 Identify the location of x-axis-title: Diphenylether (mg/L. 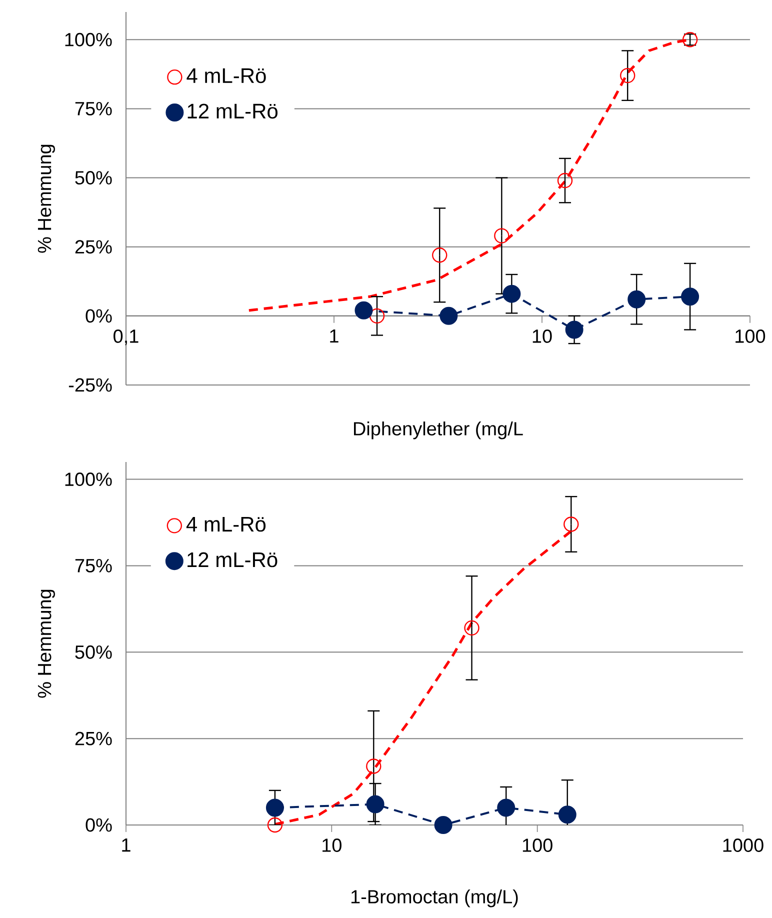
(438, 431).